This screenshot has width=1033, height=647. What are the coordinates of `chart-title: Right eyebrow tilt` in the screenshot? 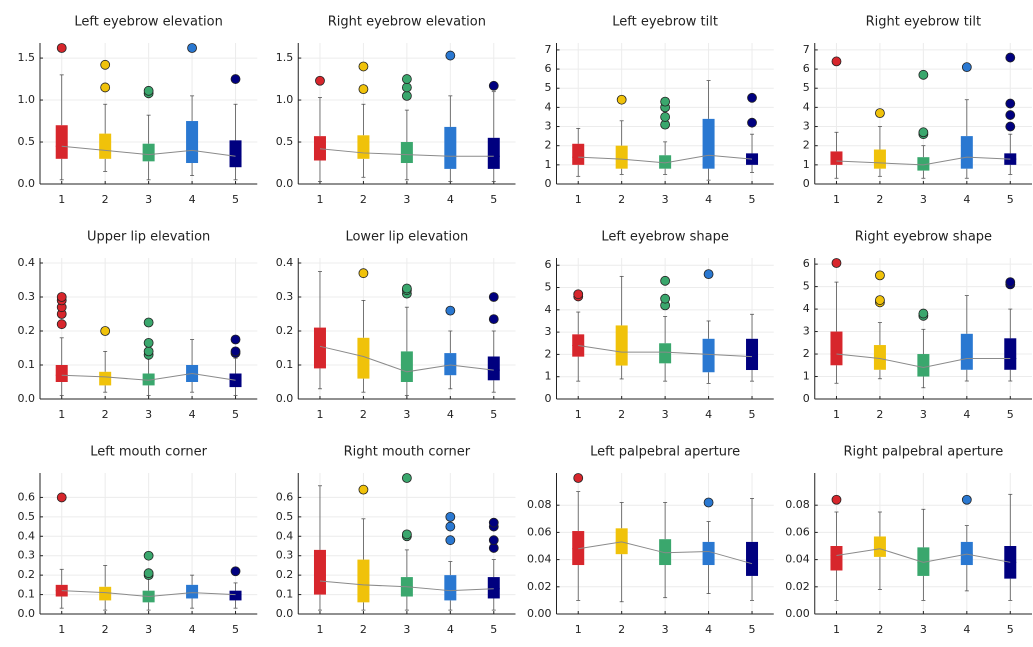 It's located at (924, 22).